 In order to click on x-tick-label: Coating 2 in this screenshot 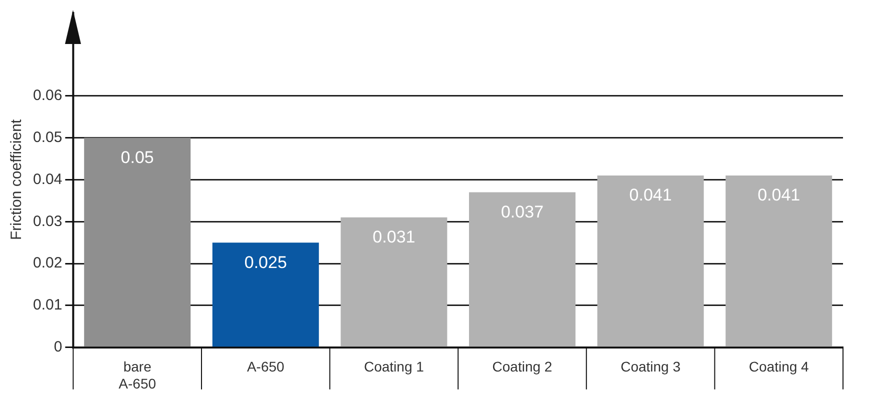, I will do `click(522, 366)`.